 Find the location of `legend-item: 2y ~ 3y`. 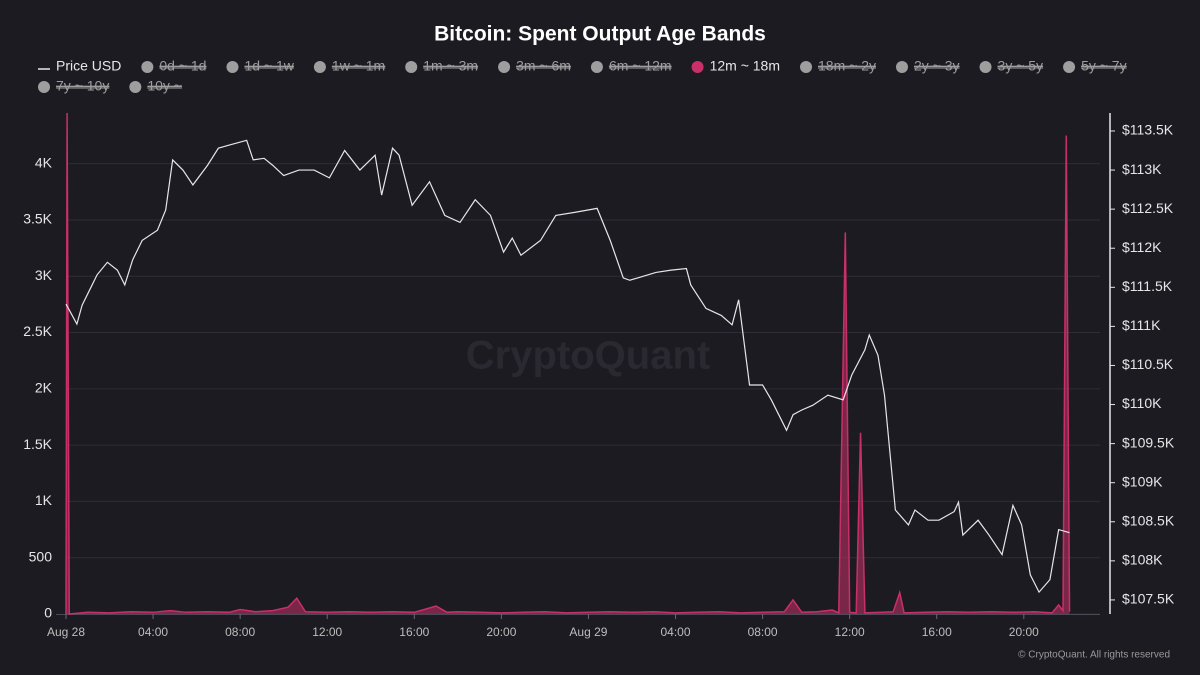

legend-item: 2y ~ 3y is located at coordinates (928, 66).